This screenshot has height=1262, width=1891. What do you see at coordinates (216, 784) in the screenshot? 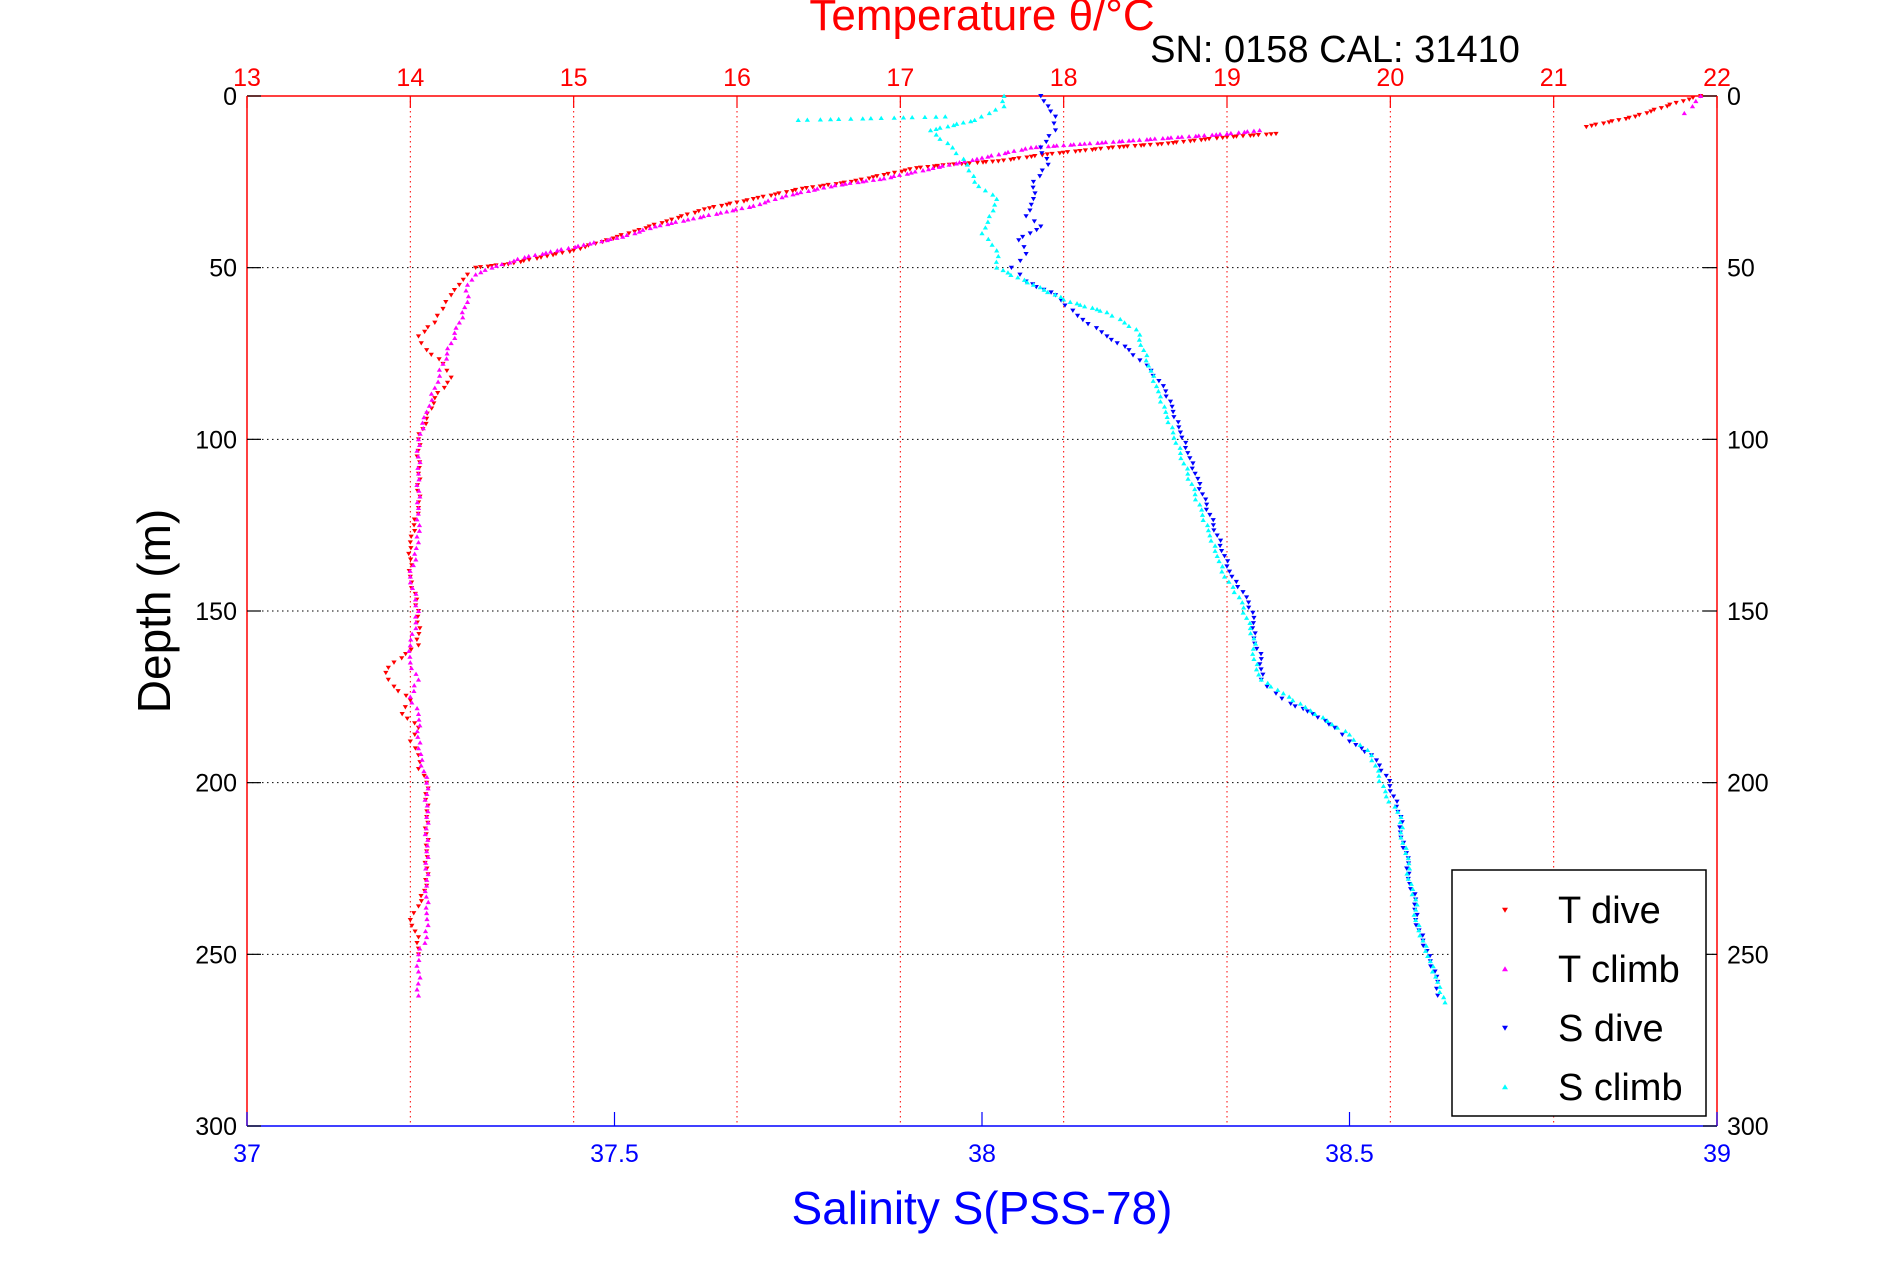
I see `y-tick-label-left: 200` at bounding box center [216, 784].